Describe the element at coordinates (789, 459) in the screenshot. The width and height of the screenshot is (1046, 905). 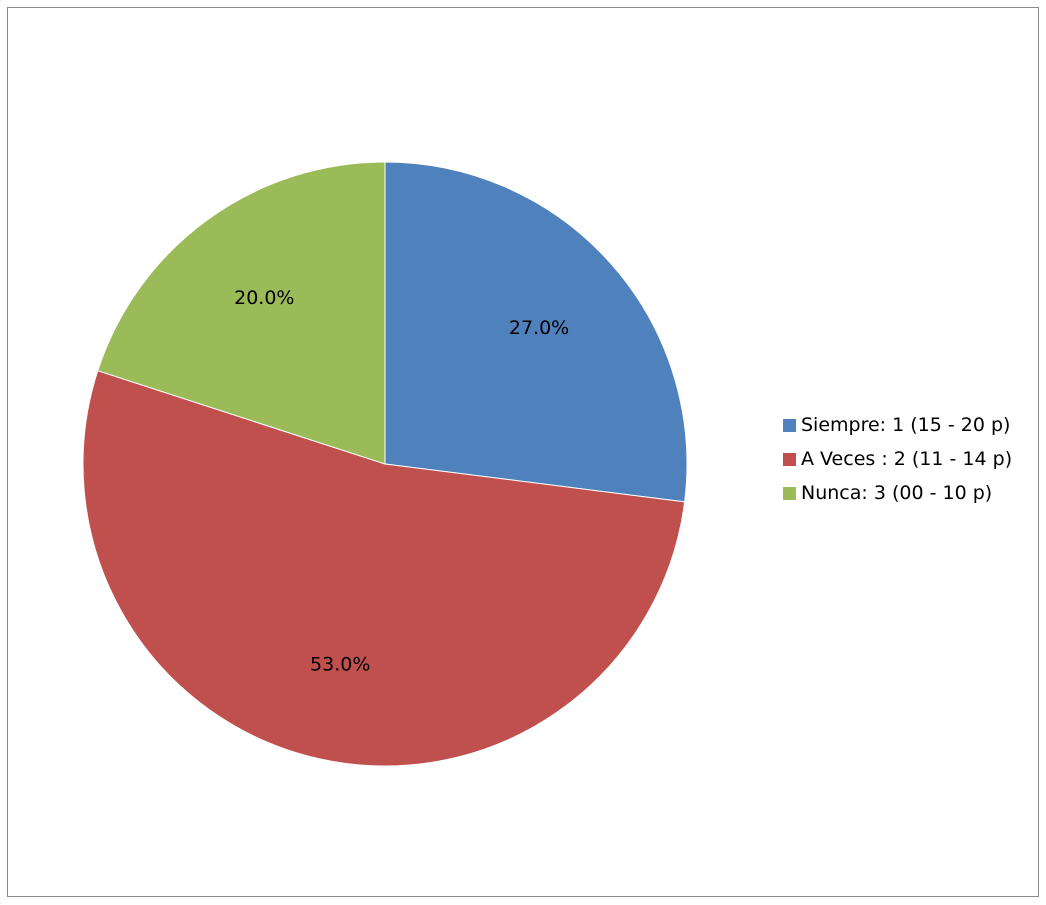
I see `legend-swatch-a-veces` at that location.